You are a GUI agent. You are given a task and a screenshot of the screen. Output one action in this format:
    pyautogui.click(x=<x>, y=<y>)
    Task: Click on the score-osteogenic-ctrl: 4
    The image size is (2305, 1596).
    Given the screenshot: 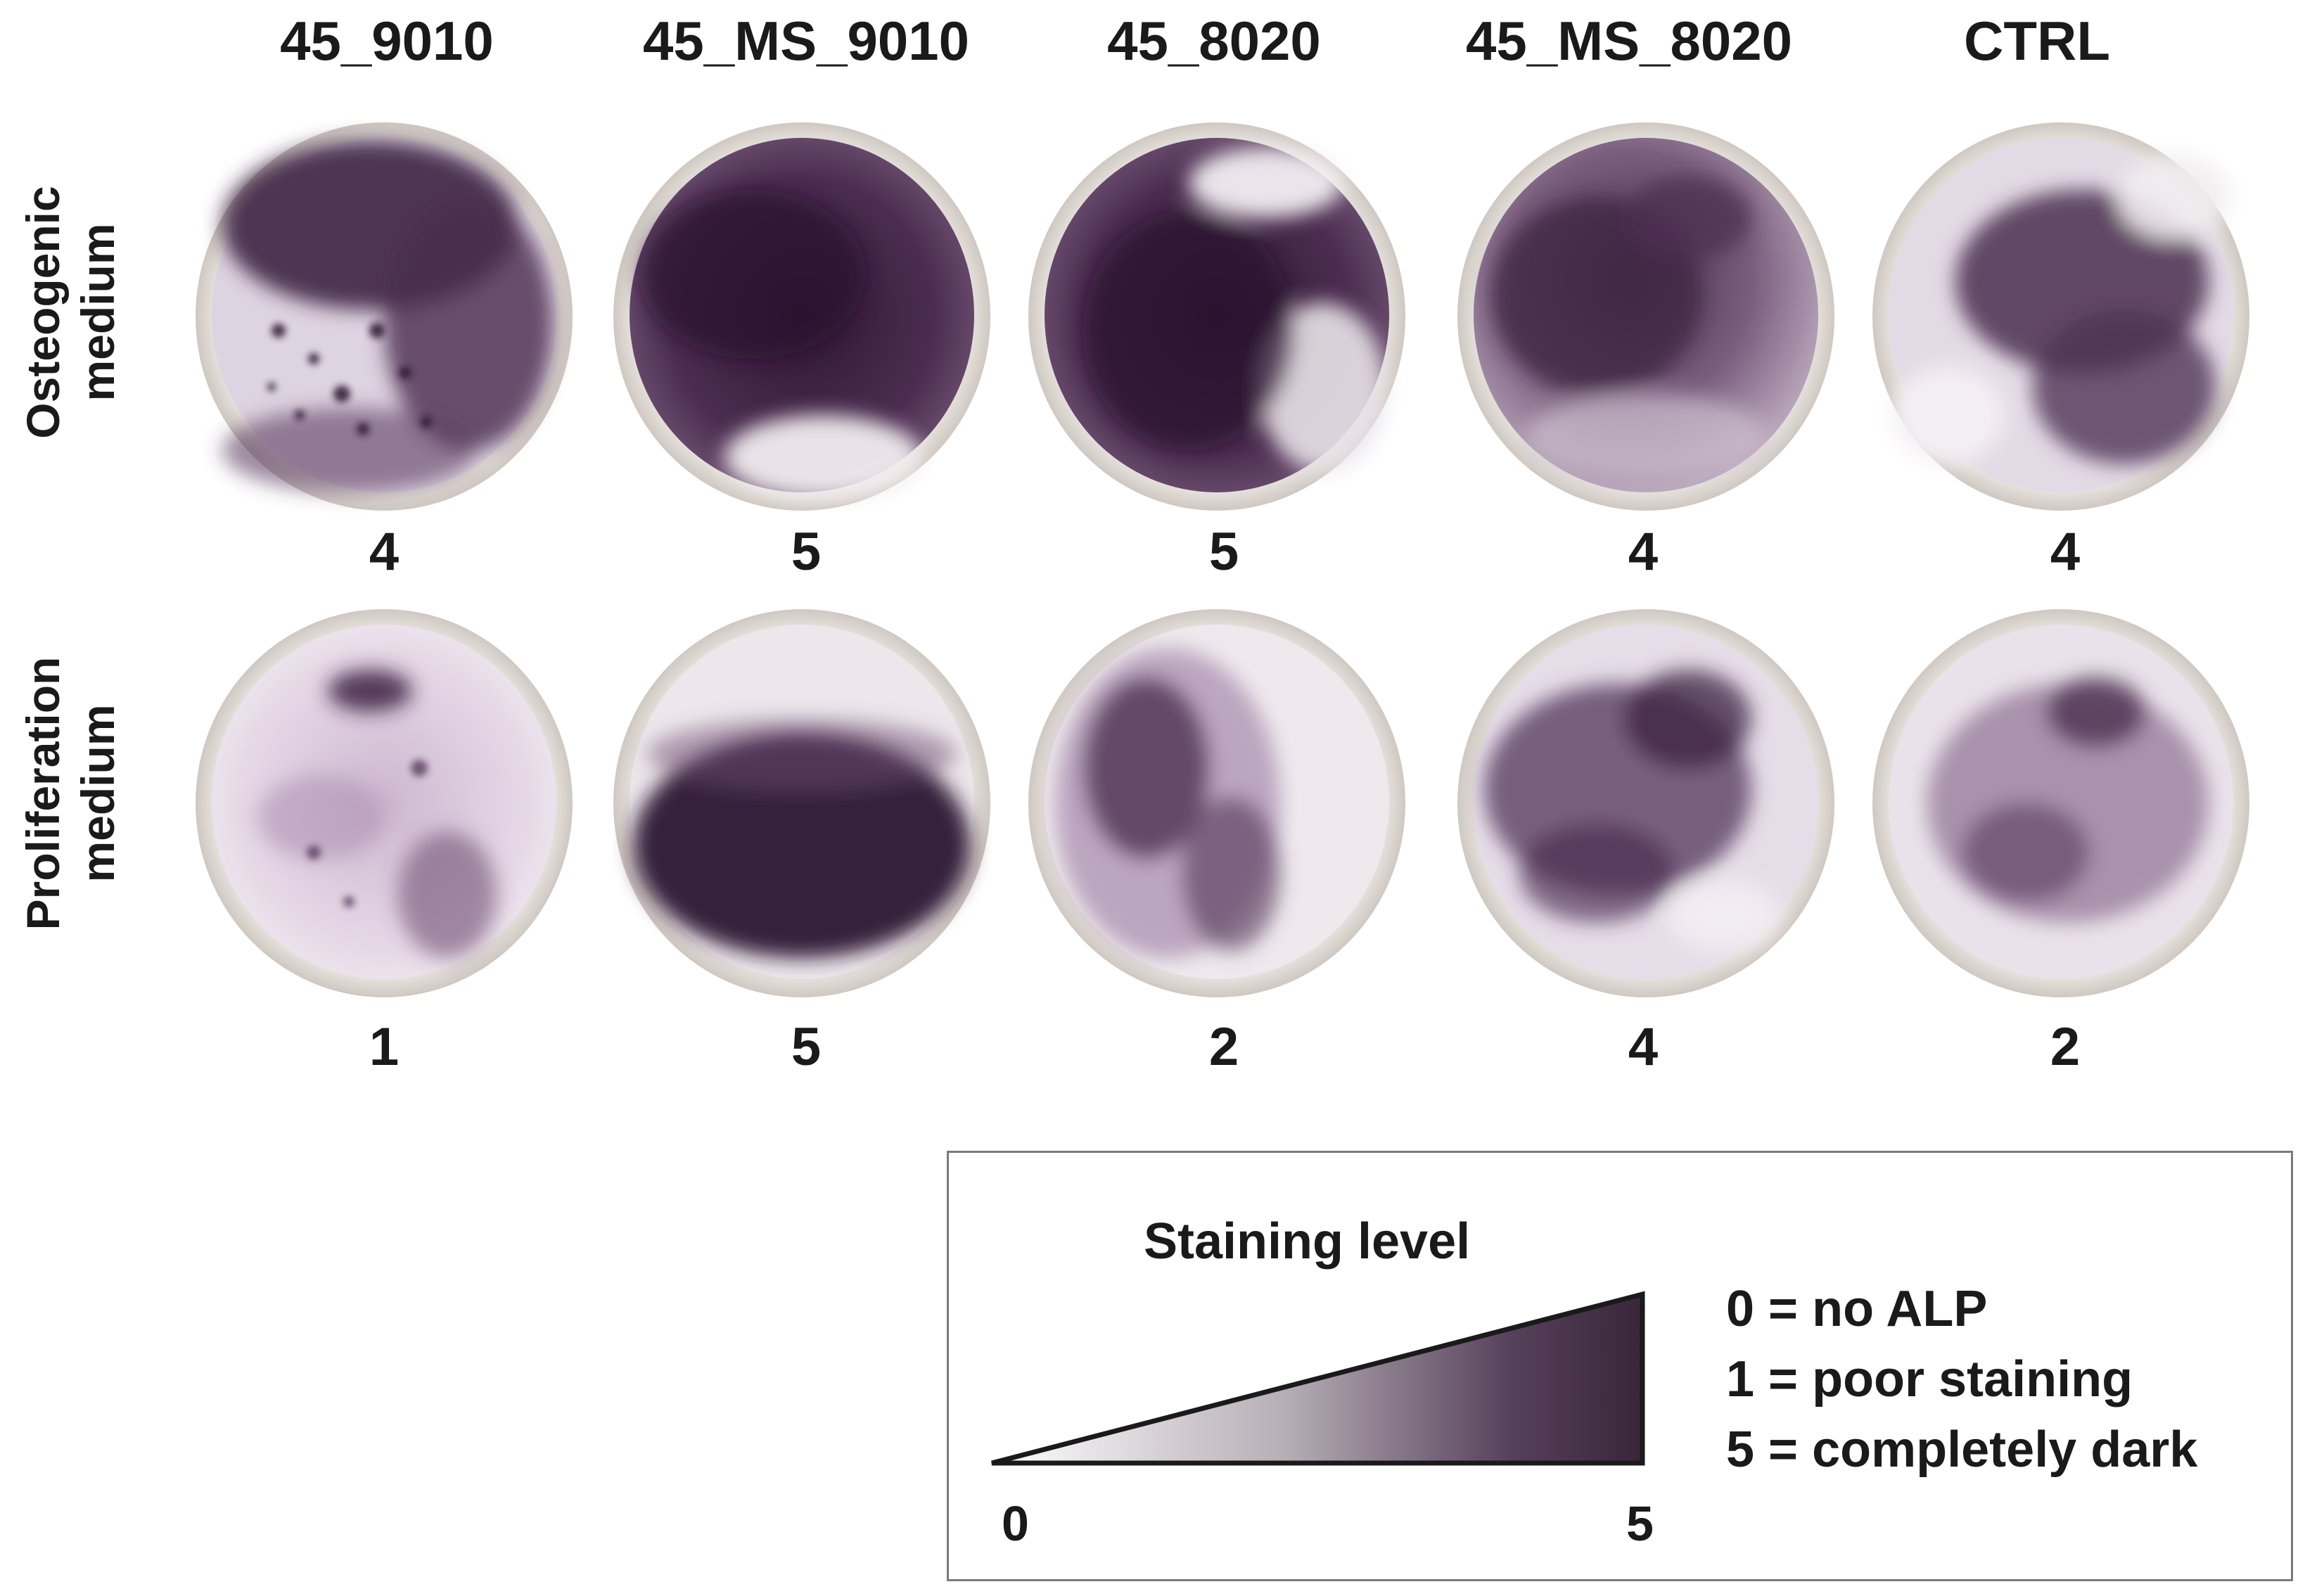 What is the action you would take?
    pyautogui.click(x=2065, y=552)
    